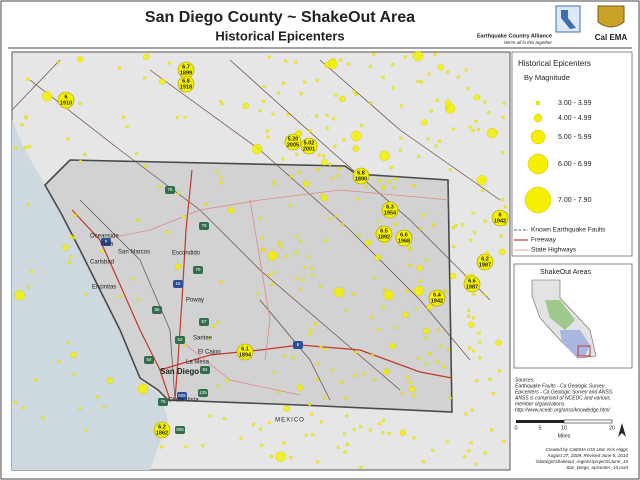  Describe the element at coordinates (554, 63) in the screenshot. I see `legend-title: Historical Epicenters` at that location.